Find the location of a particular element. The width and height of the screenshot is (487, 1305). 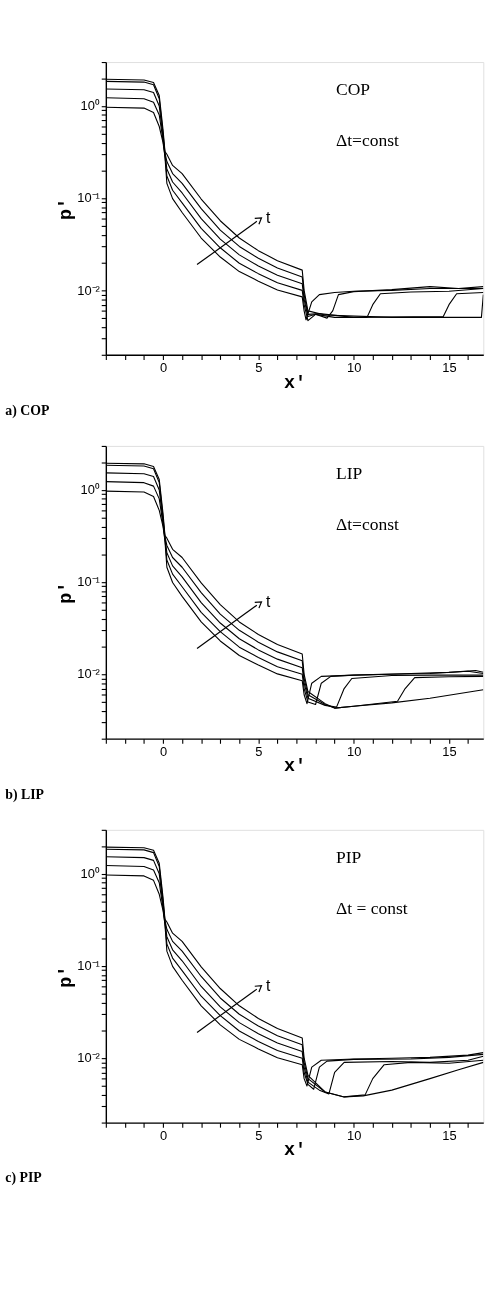

text: c) PIP is located at coordinates (24, 1178).